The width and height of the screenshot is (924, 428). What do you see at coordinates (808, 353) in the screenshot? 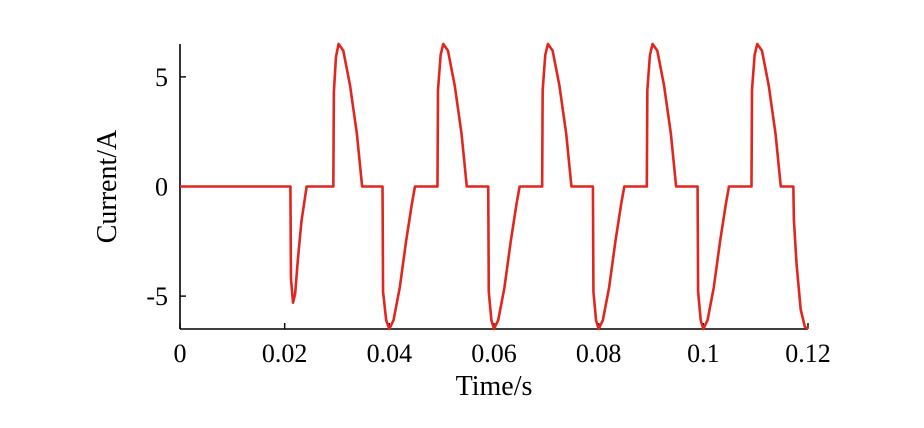
I see `x-tick-label: 0.12` at bounding box center [808, 353].